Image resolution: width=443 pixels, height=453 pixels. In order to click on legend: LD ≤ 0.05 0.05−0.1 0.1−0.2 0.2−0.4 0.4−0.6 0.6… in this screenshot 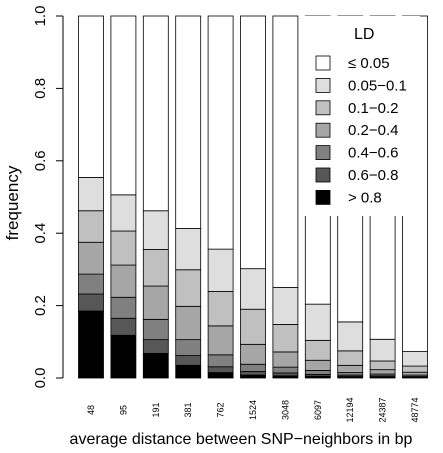, I will do `click(360, 116)`.